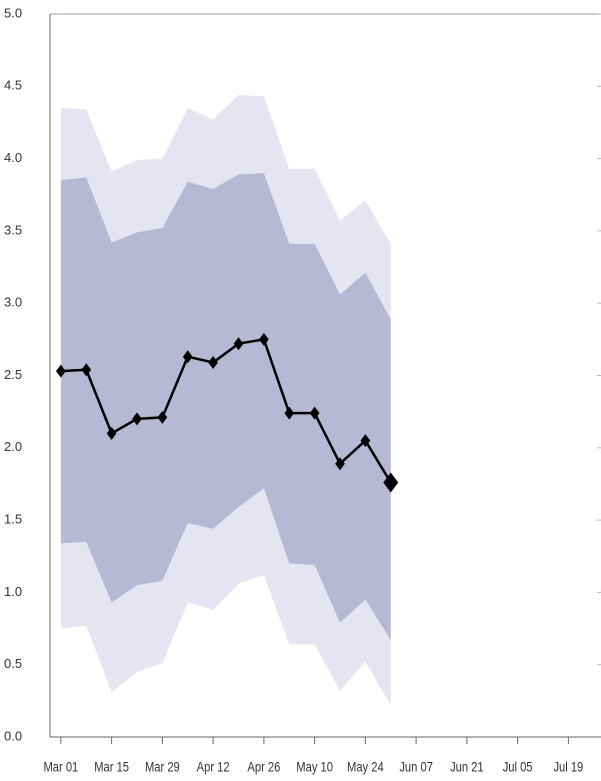 The image size is (601, 781). Describe the element at coordinates (365, 767) in the screenshot. I see `x-tick-label: May 24` at that location.